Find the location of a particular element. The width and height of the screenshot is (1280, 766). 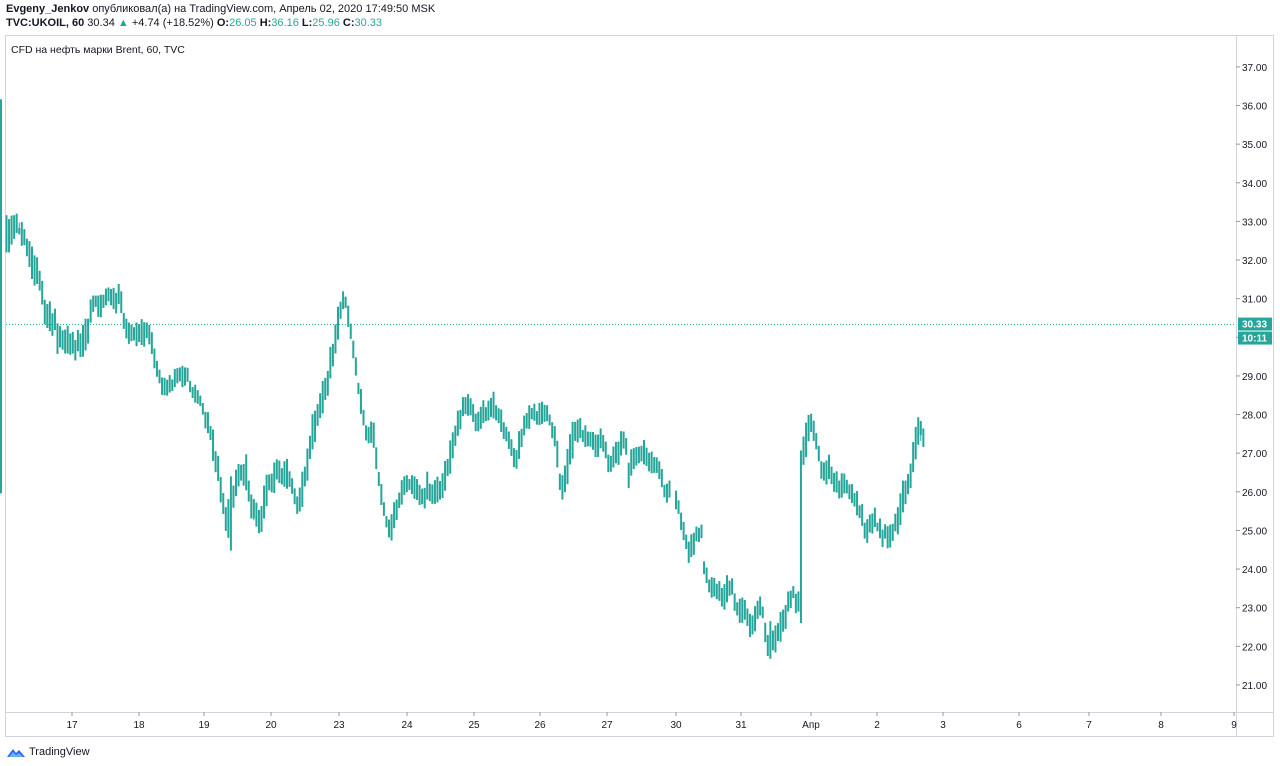

y-tick-label: 27.00 is located at coordinates (1254, 454).